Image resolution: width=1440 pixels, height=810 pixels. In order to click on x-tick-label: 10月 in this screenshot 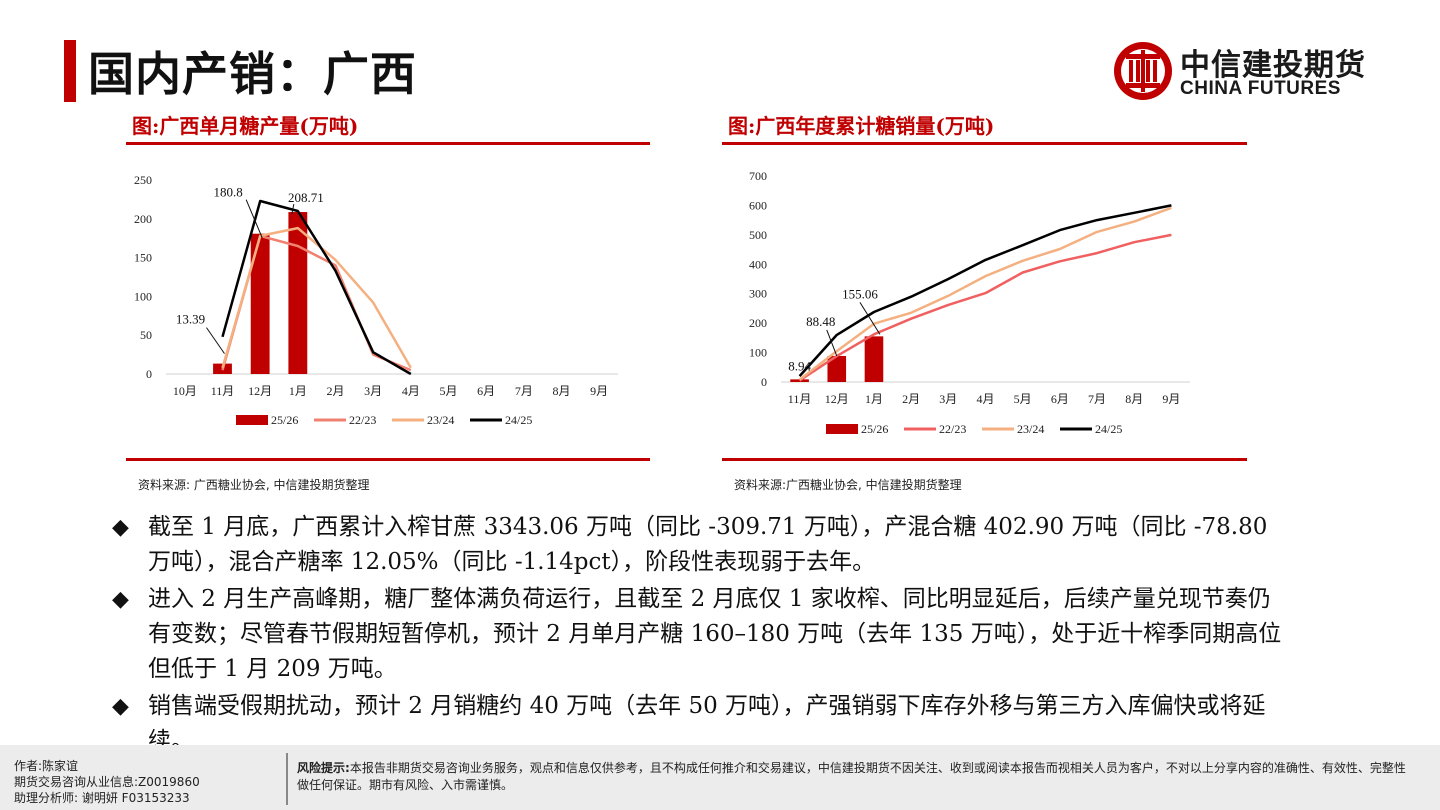, I will do `click(185, 391)`.